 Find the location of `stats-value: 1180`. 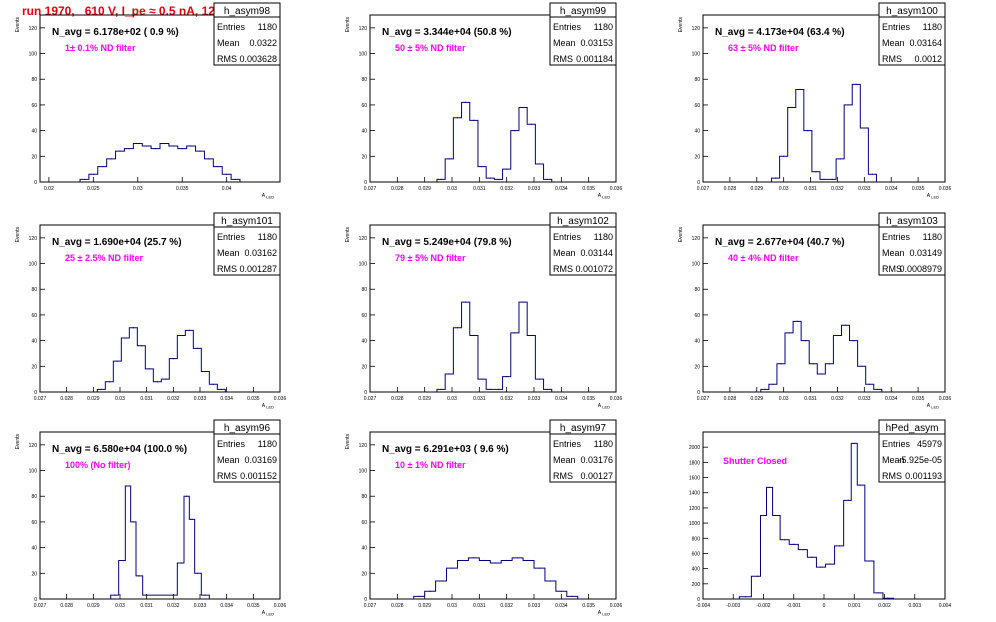

stats-value: 1180 is located at coordinates (603, 237).